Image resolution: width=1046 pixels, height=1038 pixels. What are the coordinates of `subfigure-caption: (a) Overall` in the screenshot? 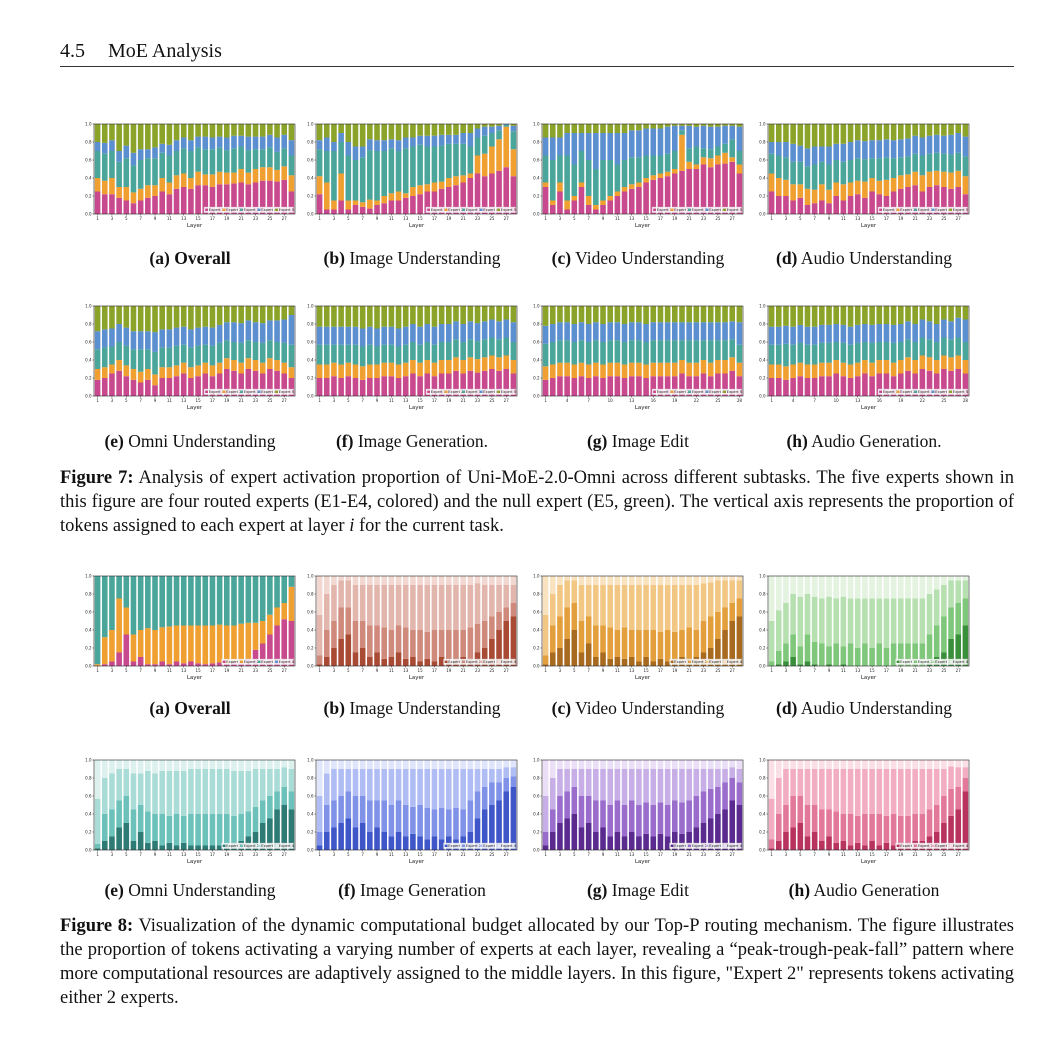 It's located at (190, 258).